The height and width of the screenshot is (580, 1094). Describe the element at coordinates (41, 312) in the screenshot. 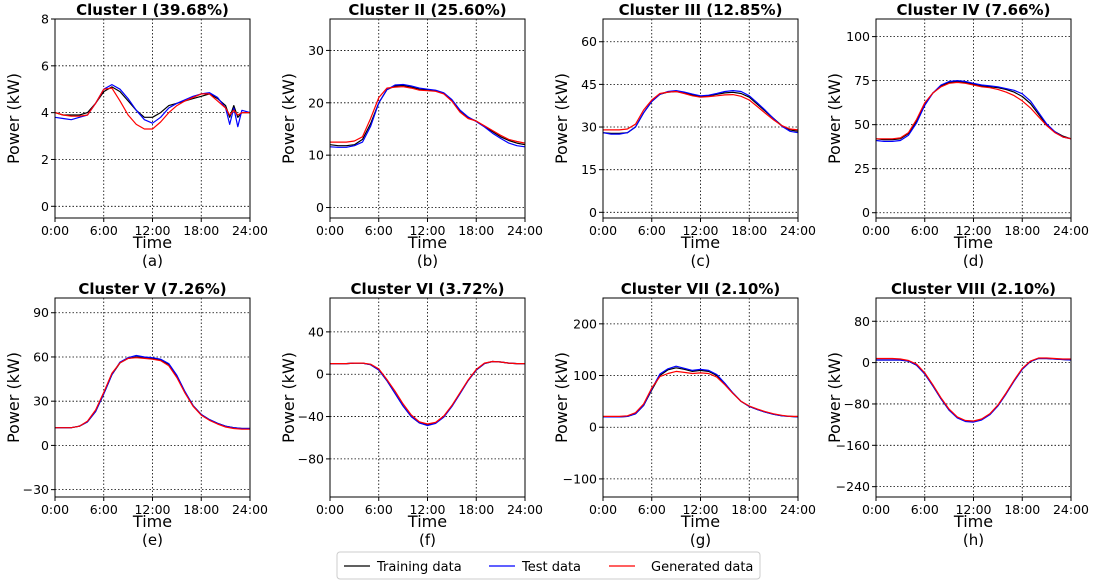

I see `y-tick-label: 90` at that location.